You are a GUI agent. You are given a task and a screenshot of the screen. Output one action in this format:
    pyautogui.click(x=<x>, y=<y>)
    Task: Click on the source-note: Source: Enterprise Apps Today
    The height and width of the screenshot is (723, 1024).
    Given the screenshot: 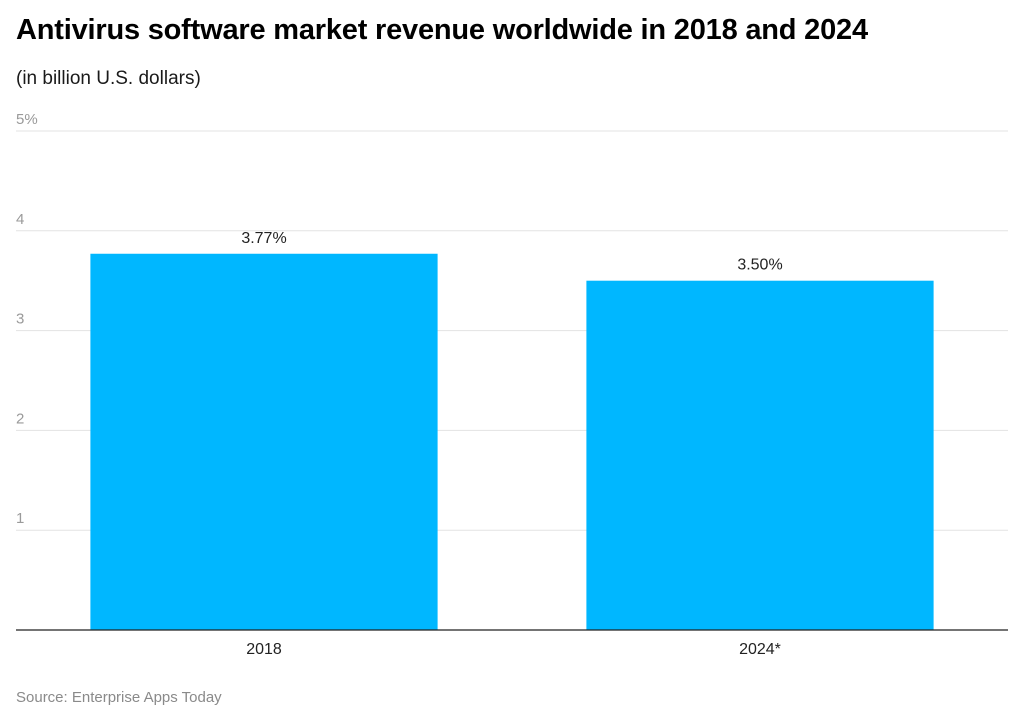 What is the action you would take?
    pyautogui.click(x=119, y=697)
    